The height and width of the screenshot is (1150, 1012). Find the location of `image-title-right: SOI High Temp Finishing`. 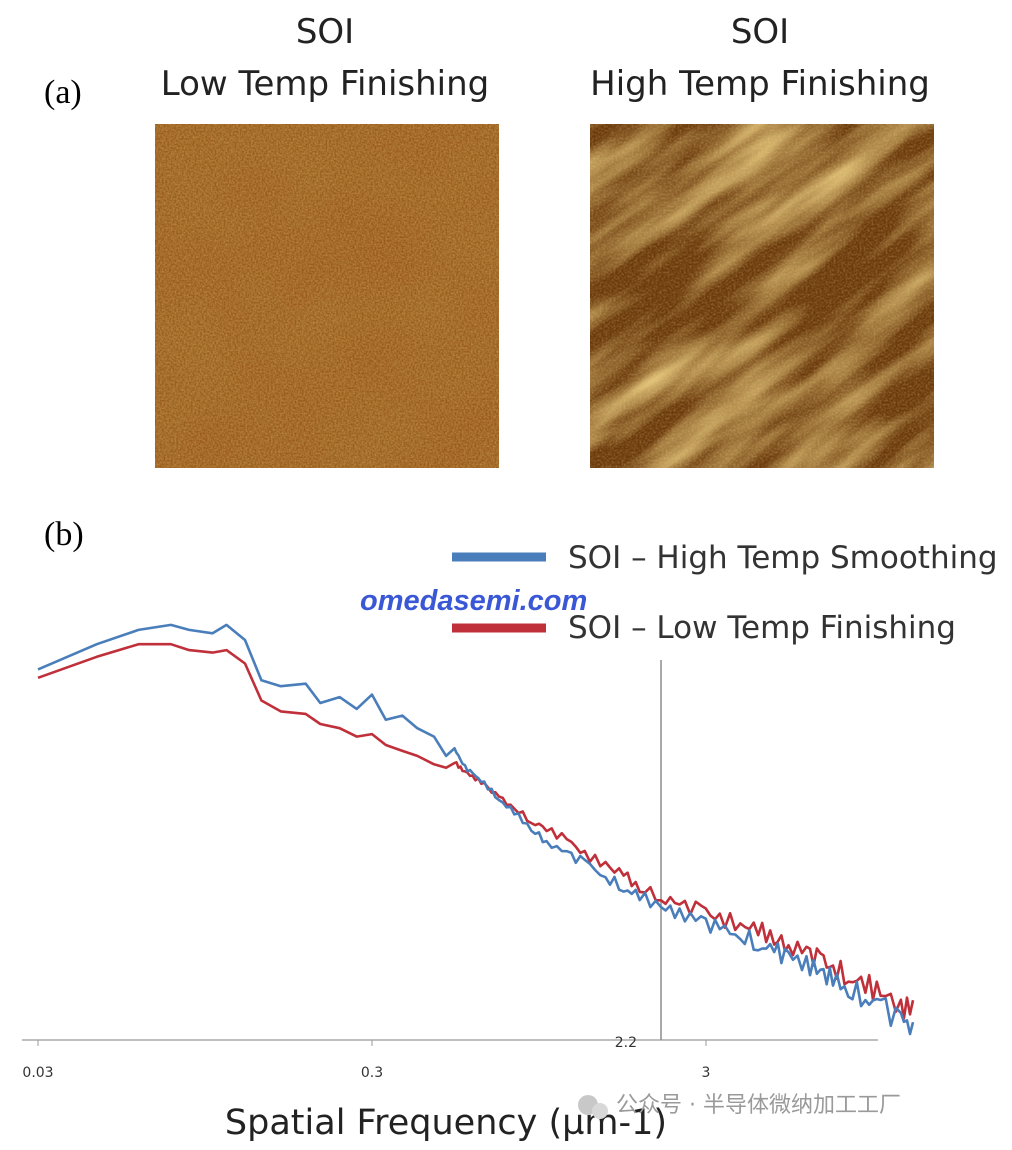

image-title-right: SOI High Temp Finishing is located at coordinates (760, 58).